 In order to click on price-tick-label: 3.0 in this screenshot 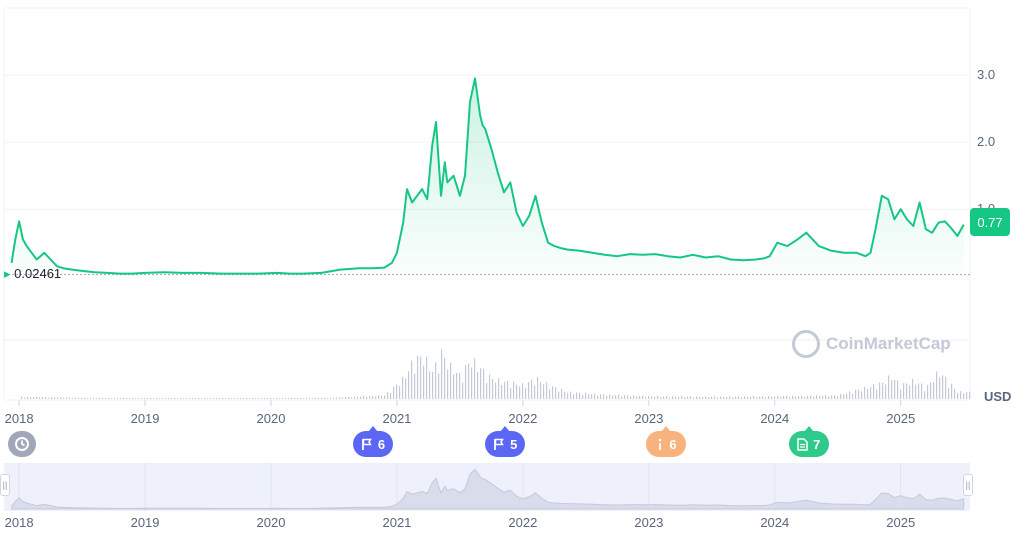, I will do `click(986, 74)`.